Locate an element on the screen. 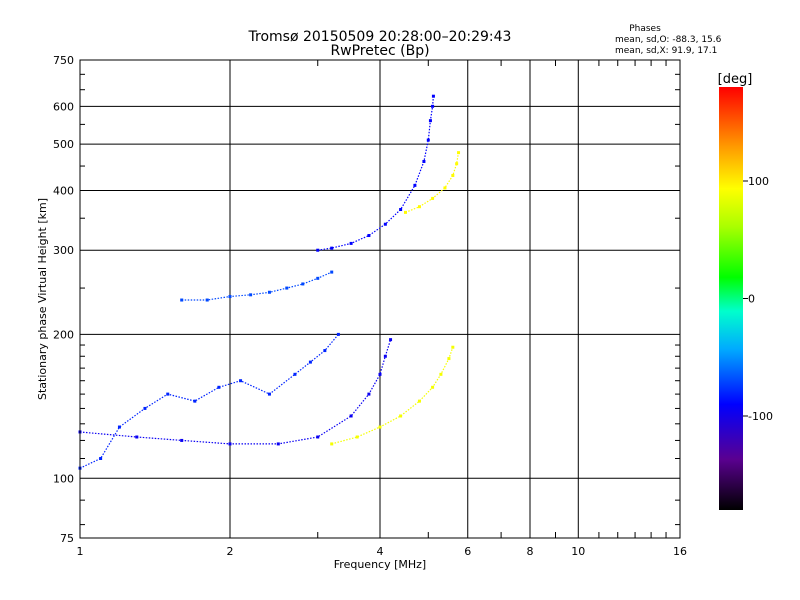 The width and height of the screenshot is (800, 600). phases-x-stats: mean, sd,X: 91.9, 17.1 is located at coordinates (666, 51).